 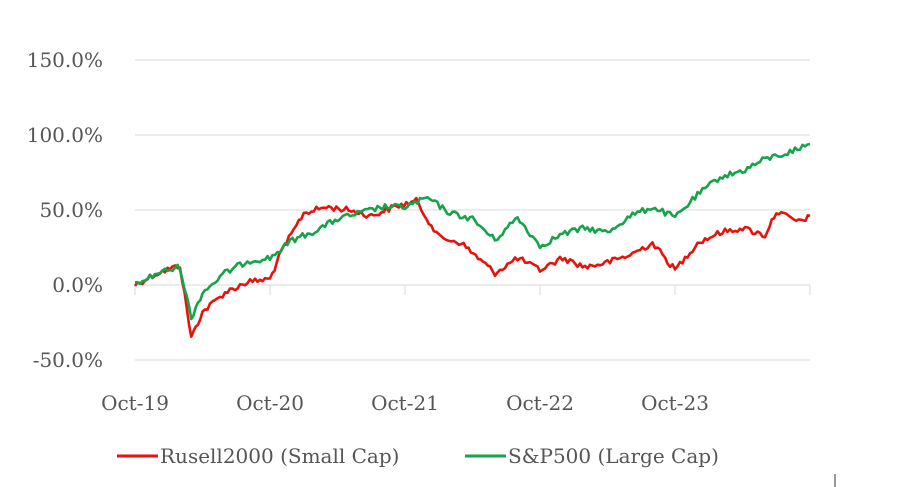 What do you see at coordinates (540, 403) in the screenshot?
I see `x-tick-label: Oct-22` at bounding box center [540, 403].